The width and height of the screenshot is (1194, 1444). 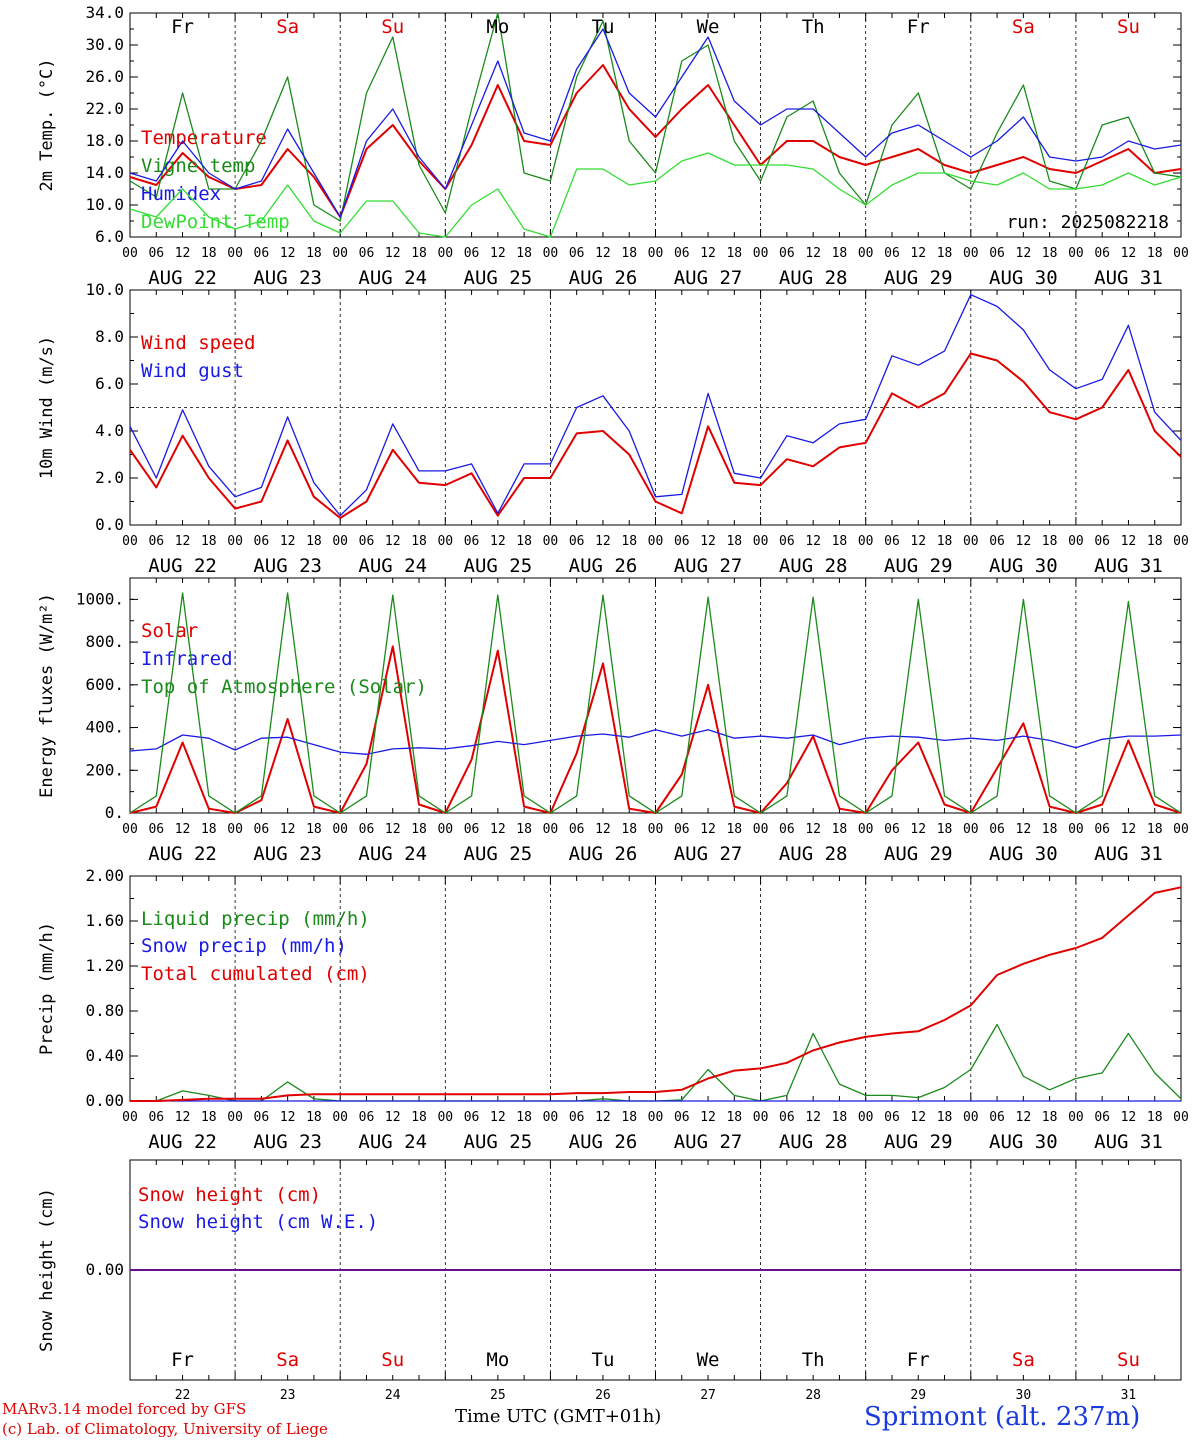 What do you see at coordinates (104, 44) in the screenshot?
I see `y-tick-label: 30.0` at bounding box center [104, 44].